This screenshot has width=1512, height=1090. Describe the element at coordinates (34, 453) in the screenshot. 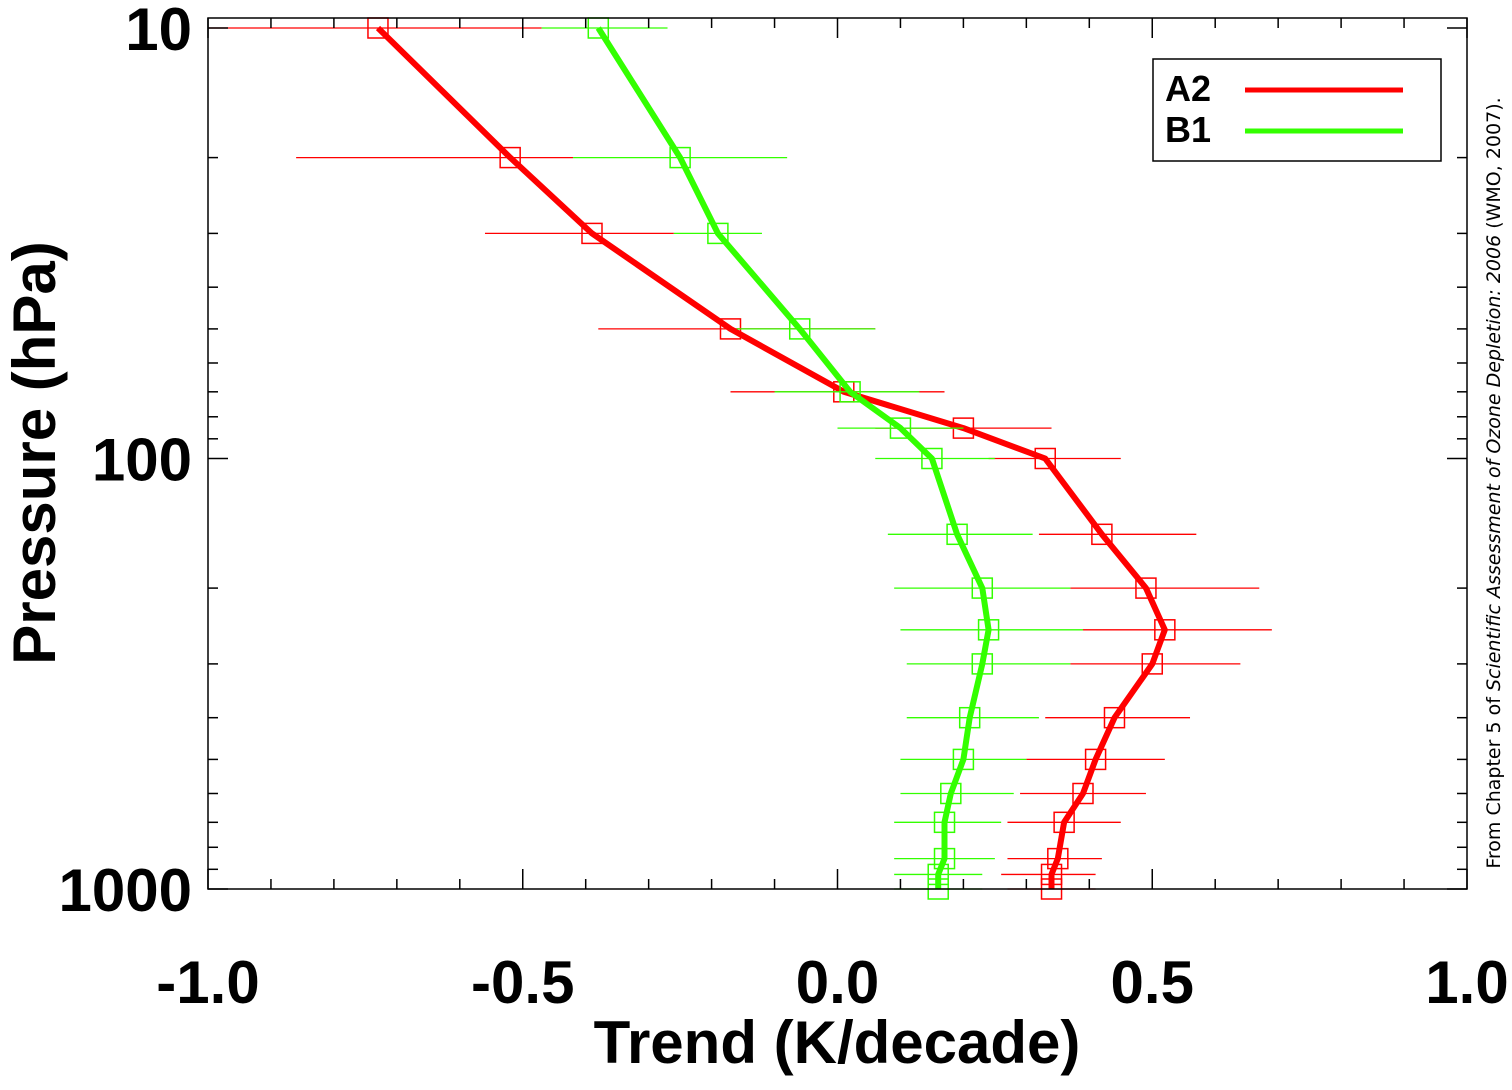

I see `y-axis-label: Pressure (hPa)` at that location.